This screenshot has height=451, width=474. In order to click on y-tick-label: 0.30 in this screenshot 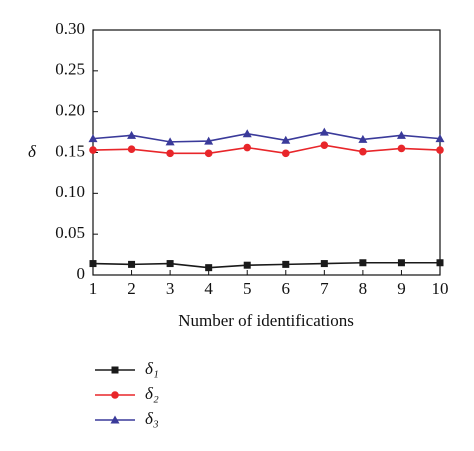, I will do `click(70, 28)`.